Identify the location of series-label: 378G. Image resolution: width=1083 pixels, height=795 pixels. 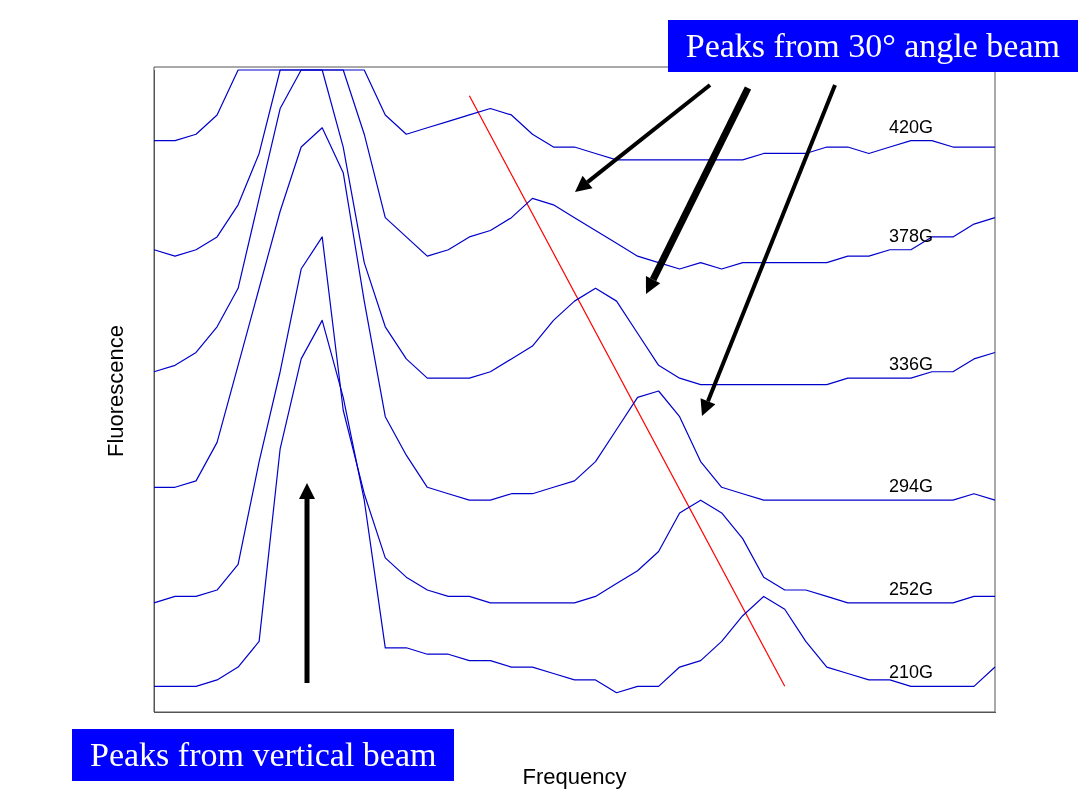
(910, 235).